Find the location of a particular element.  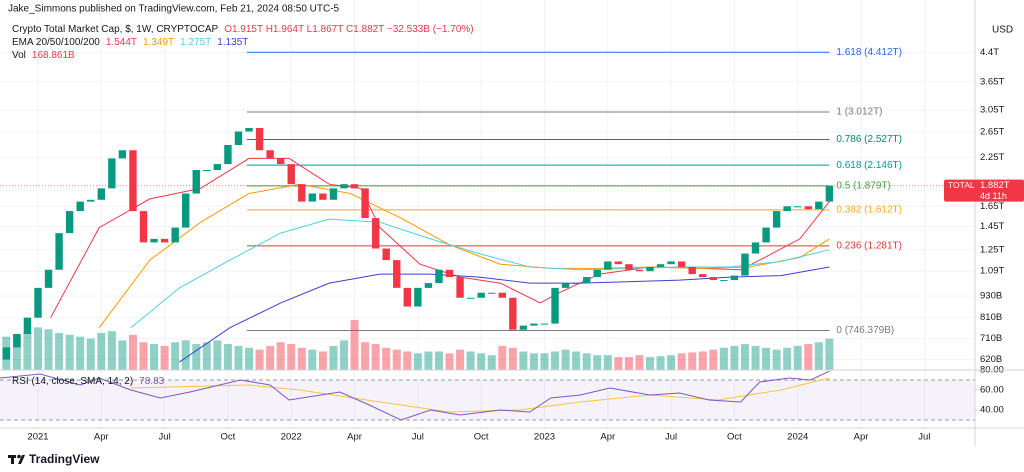

x-tick-label: 2023 is located at coordinates (544, 437).